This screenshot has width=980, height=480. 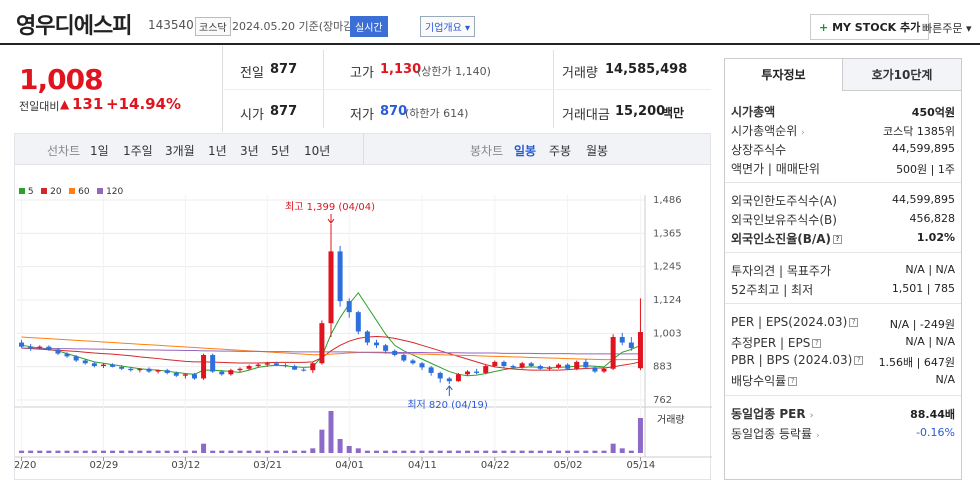 I want to click on opinion-value: N/A | N/A, so click(x=930, y=269).